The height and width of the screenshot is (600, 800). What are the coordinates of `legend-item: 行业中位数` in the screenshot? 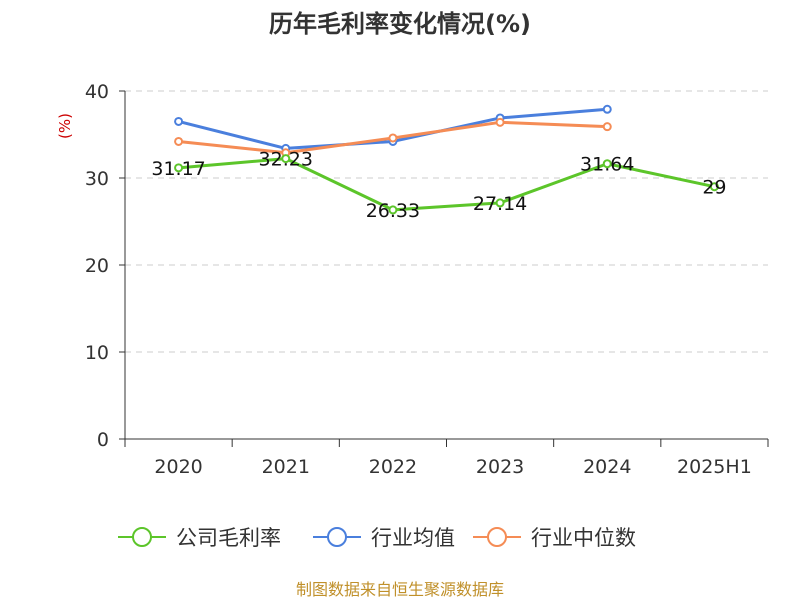 It's located at (554, 538).